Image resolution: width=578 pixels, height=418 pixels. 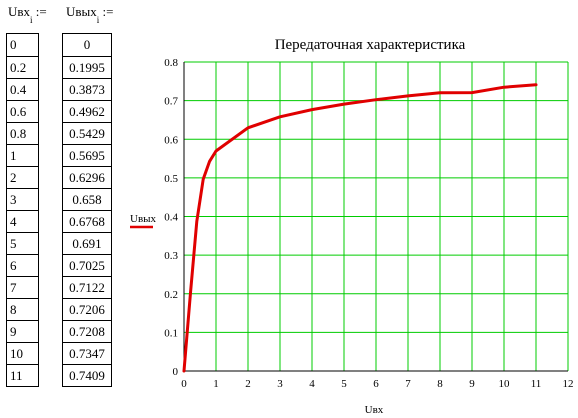 I want to click on uvyx-definition: Uвыхi :=, so click(x=90, y=14).